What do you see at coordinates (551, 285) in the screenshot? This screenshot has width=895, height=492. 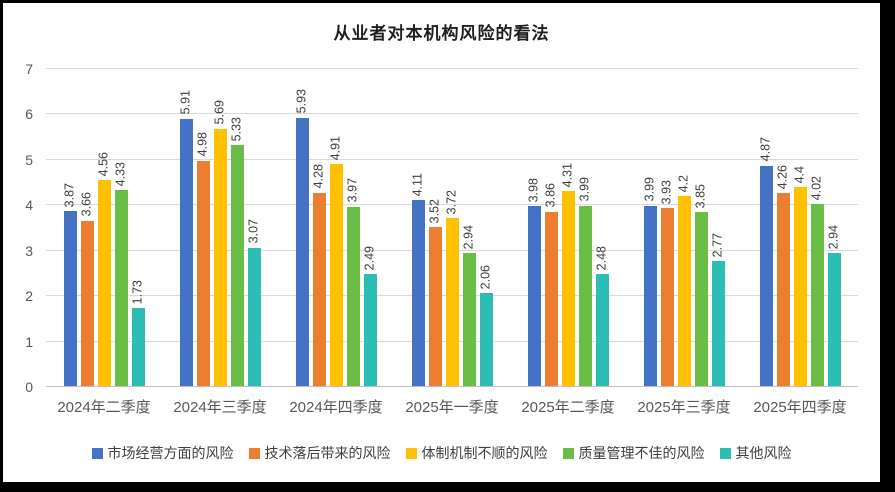 I see `bar: 3.86` at bounding box center [551, 285].